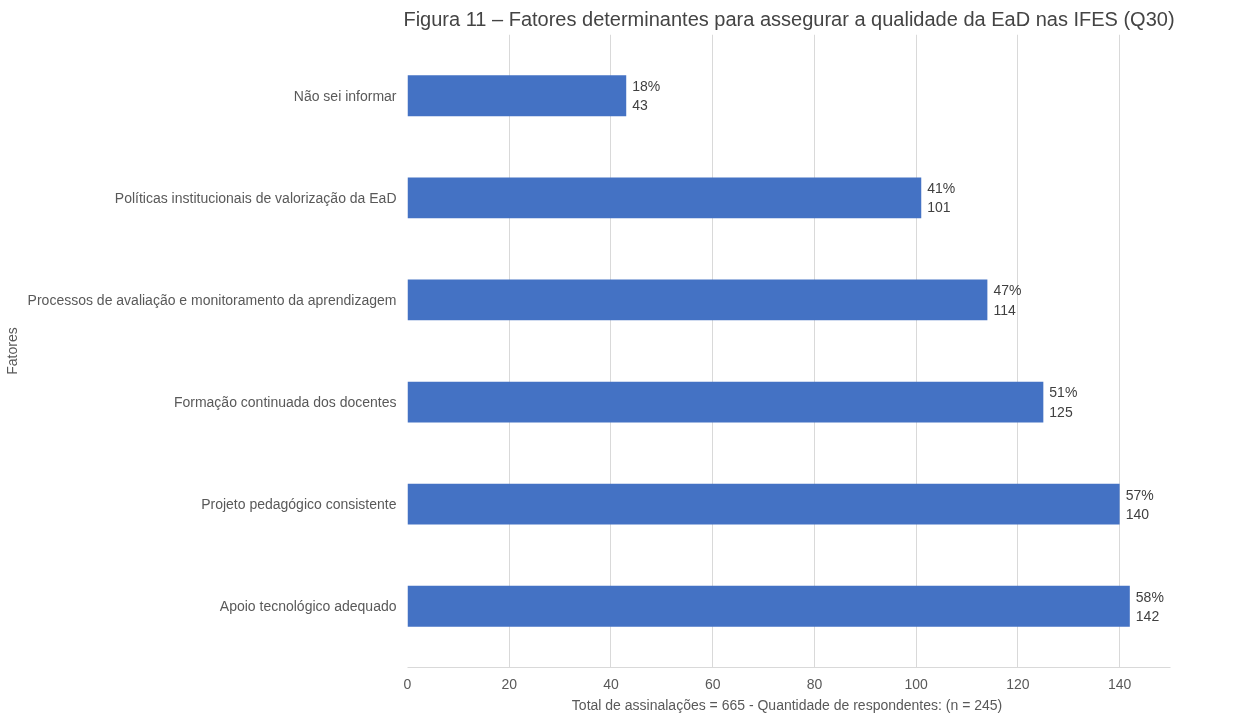 The width and height of the screenshot is (1237, 724). I want to click on x-tick-label: 20, so click(509, 683).